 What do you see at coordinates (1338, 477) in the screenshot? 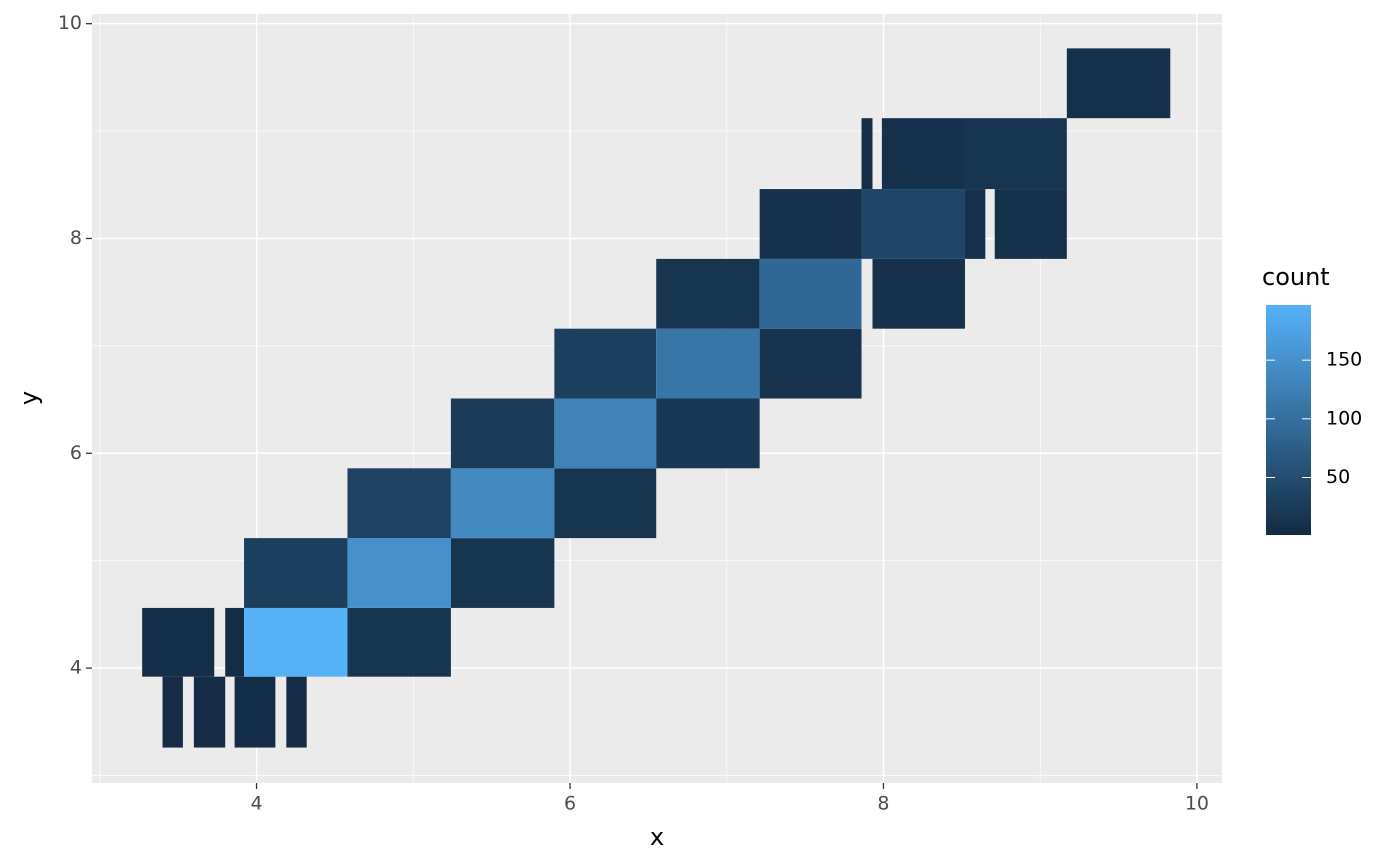
I see `colorbar-label: 50` at bounding box center [1338, 477].